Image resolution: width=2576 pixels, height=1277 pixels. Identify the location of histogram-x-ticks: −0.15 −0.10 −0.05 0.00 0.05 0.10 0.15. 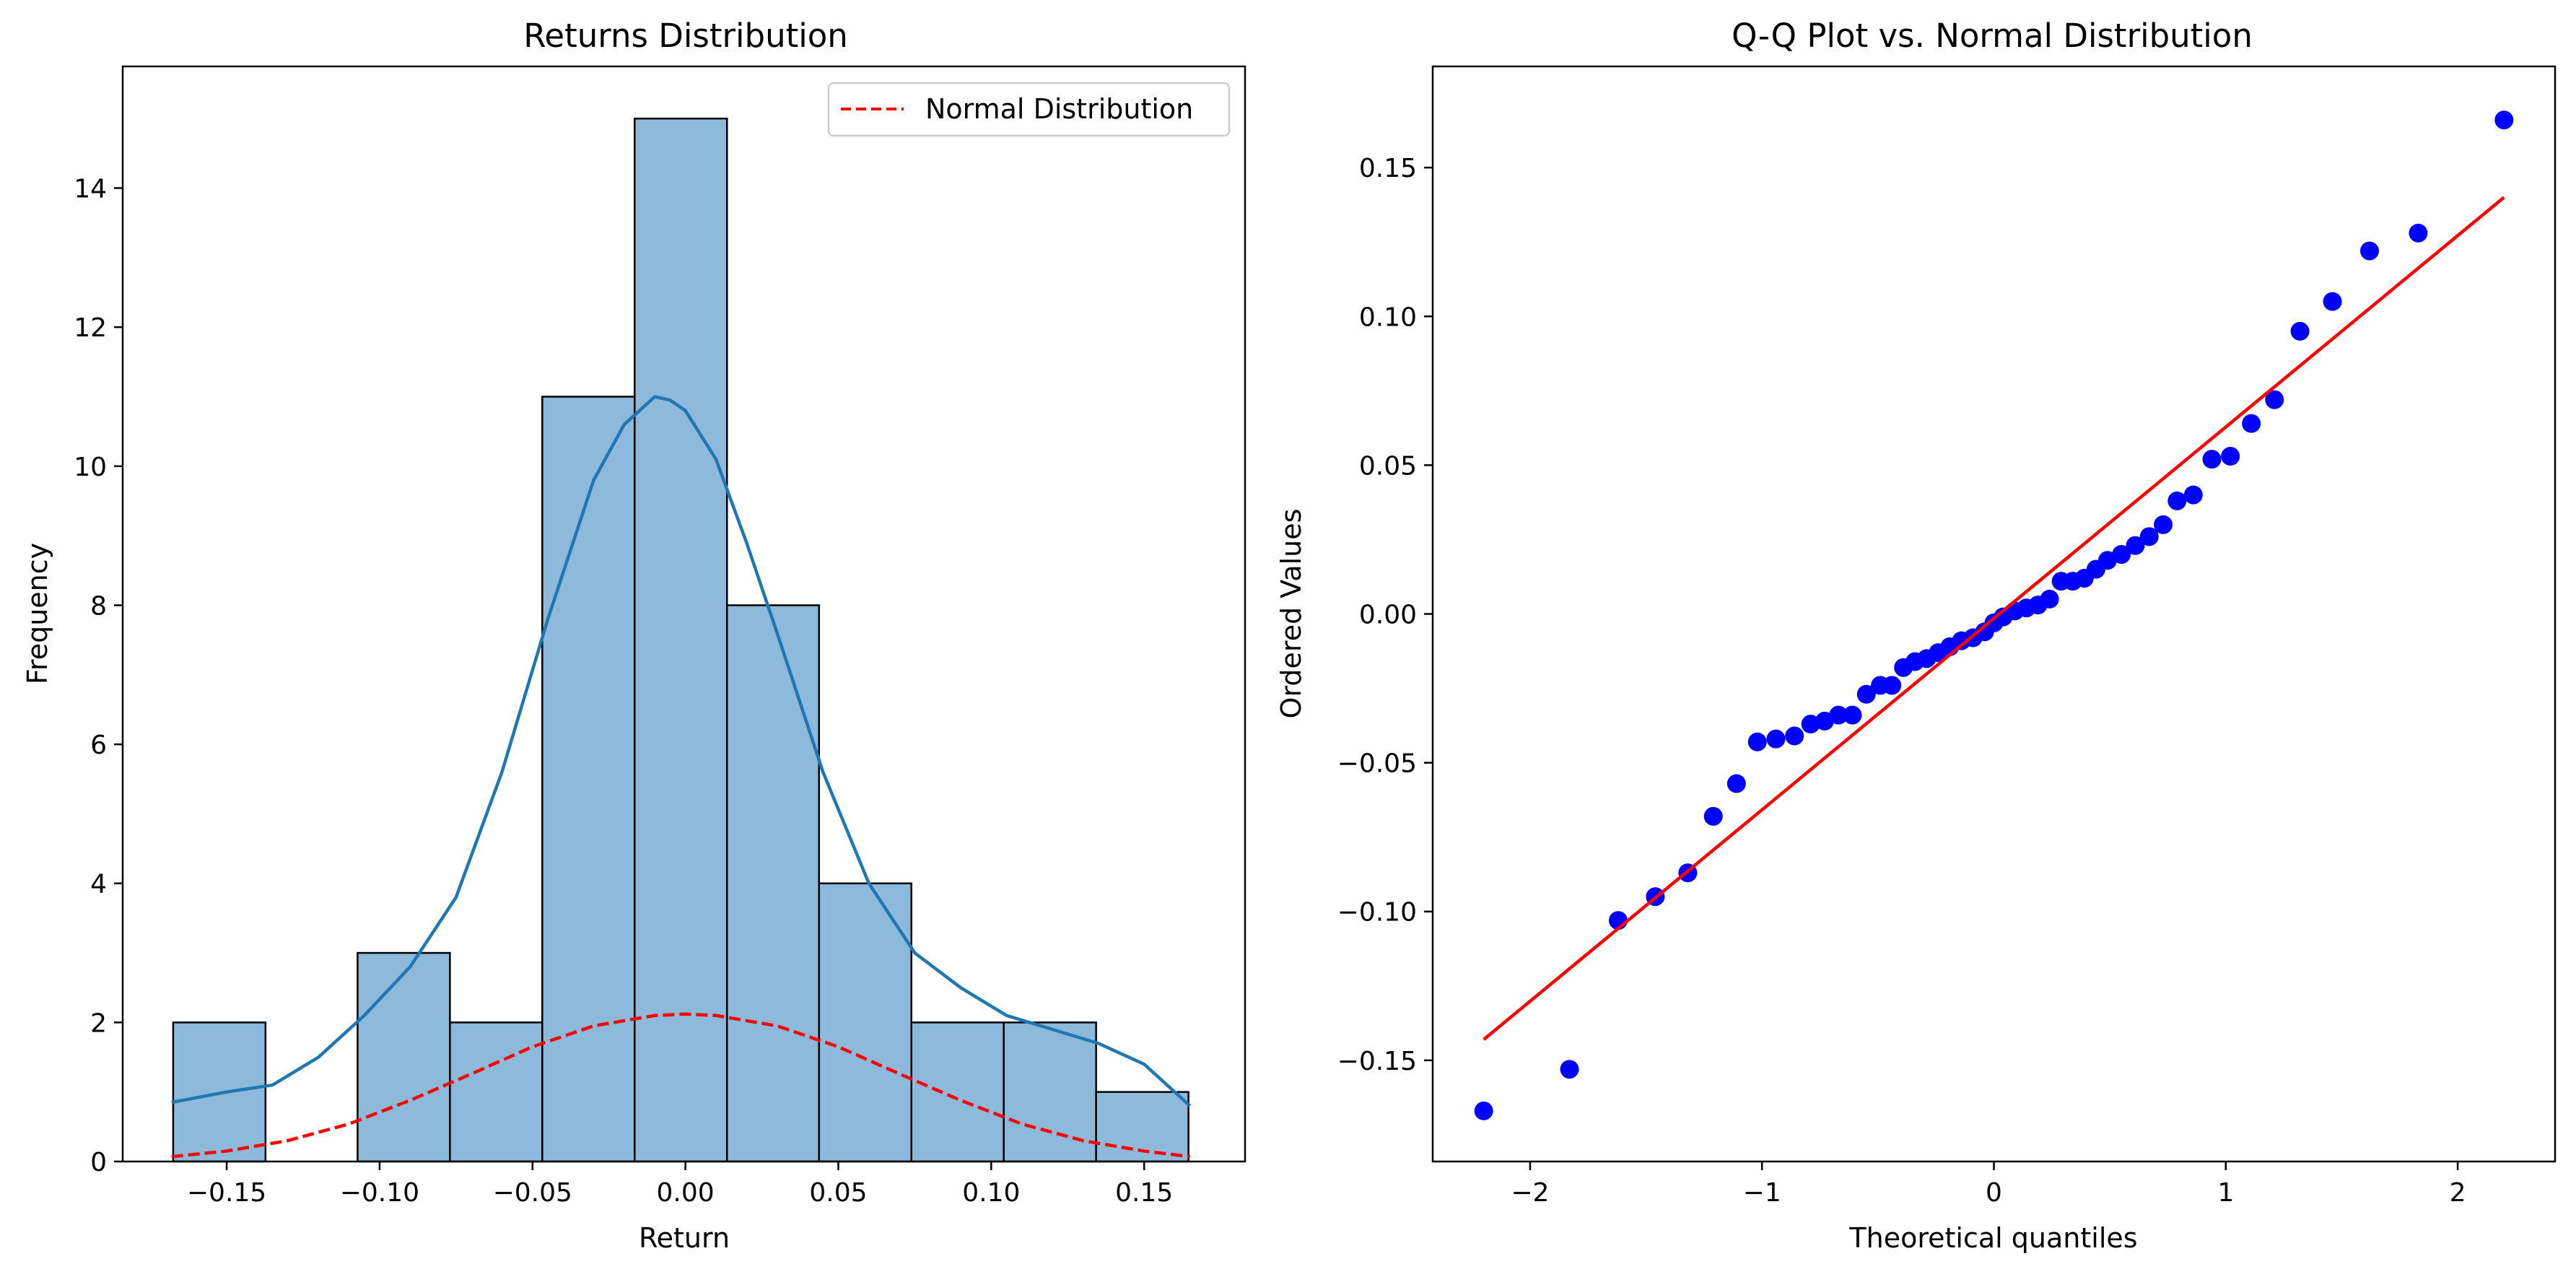
(680, 1184).